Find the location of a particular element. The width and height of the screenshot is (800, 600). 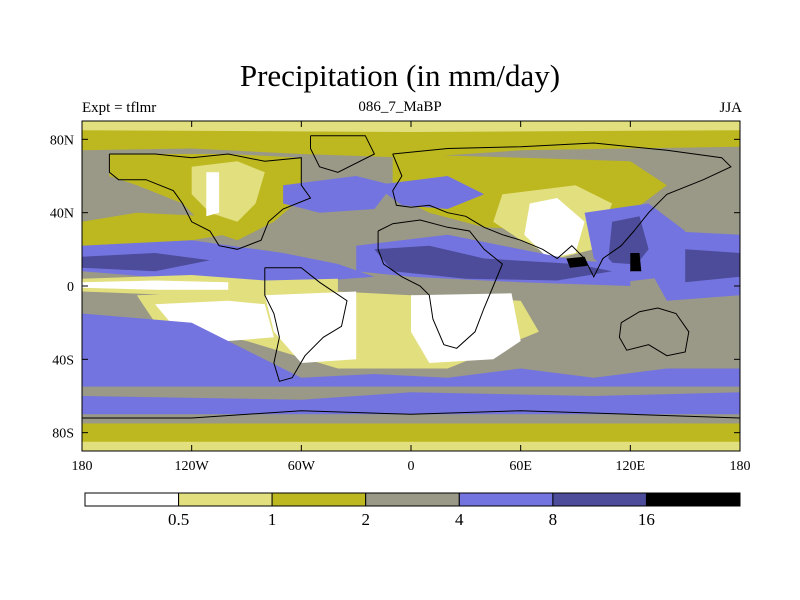

coastline-antarctica is located at coordinates (411, 414).